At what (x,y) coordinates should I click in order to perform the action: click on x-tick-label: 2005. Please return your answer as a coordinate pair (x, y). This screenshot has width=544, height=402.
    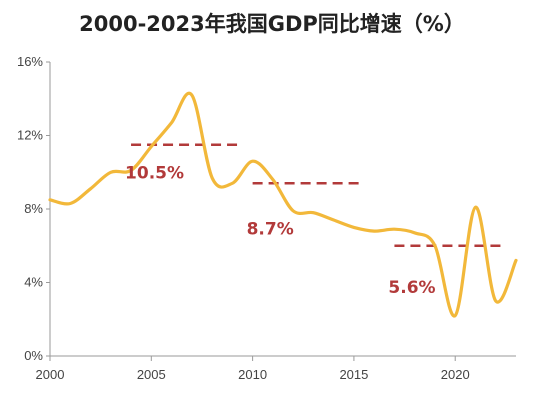
    Looking at the image, I should click on (151, 374).